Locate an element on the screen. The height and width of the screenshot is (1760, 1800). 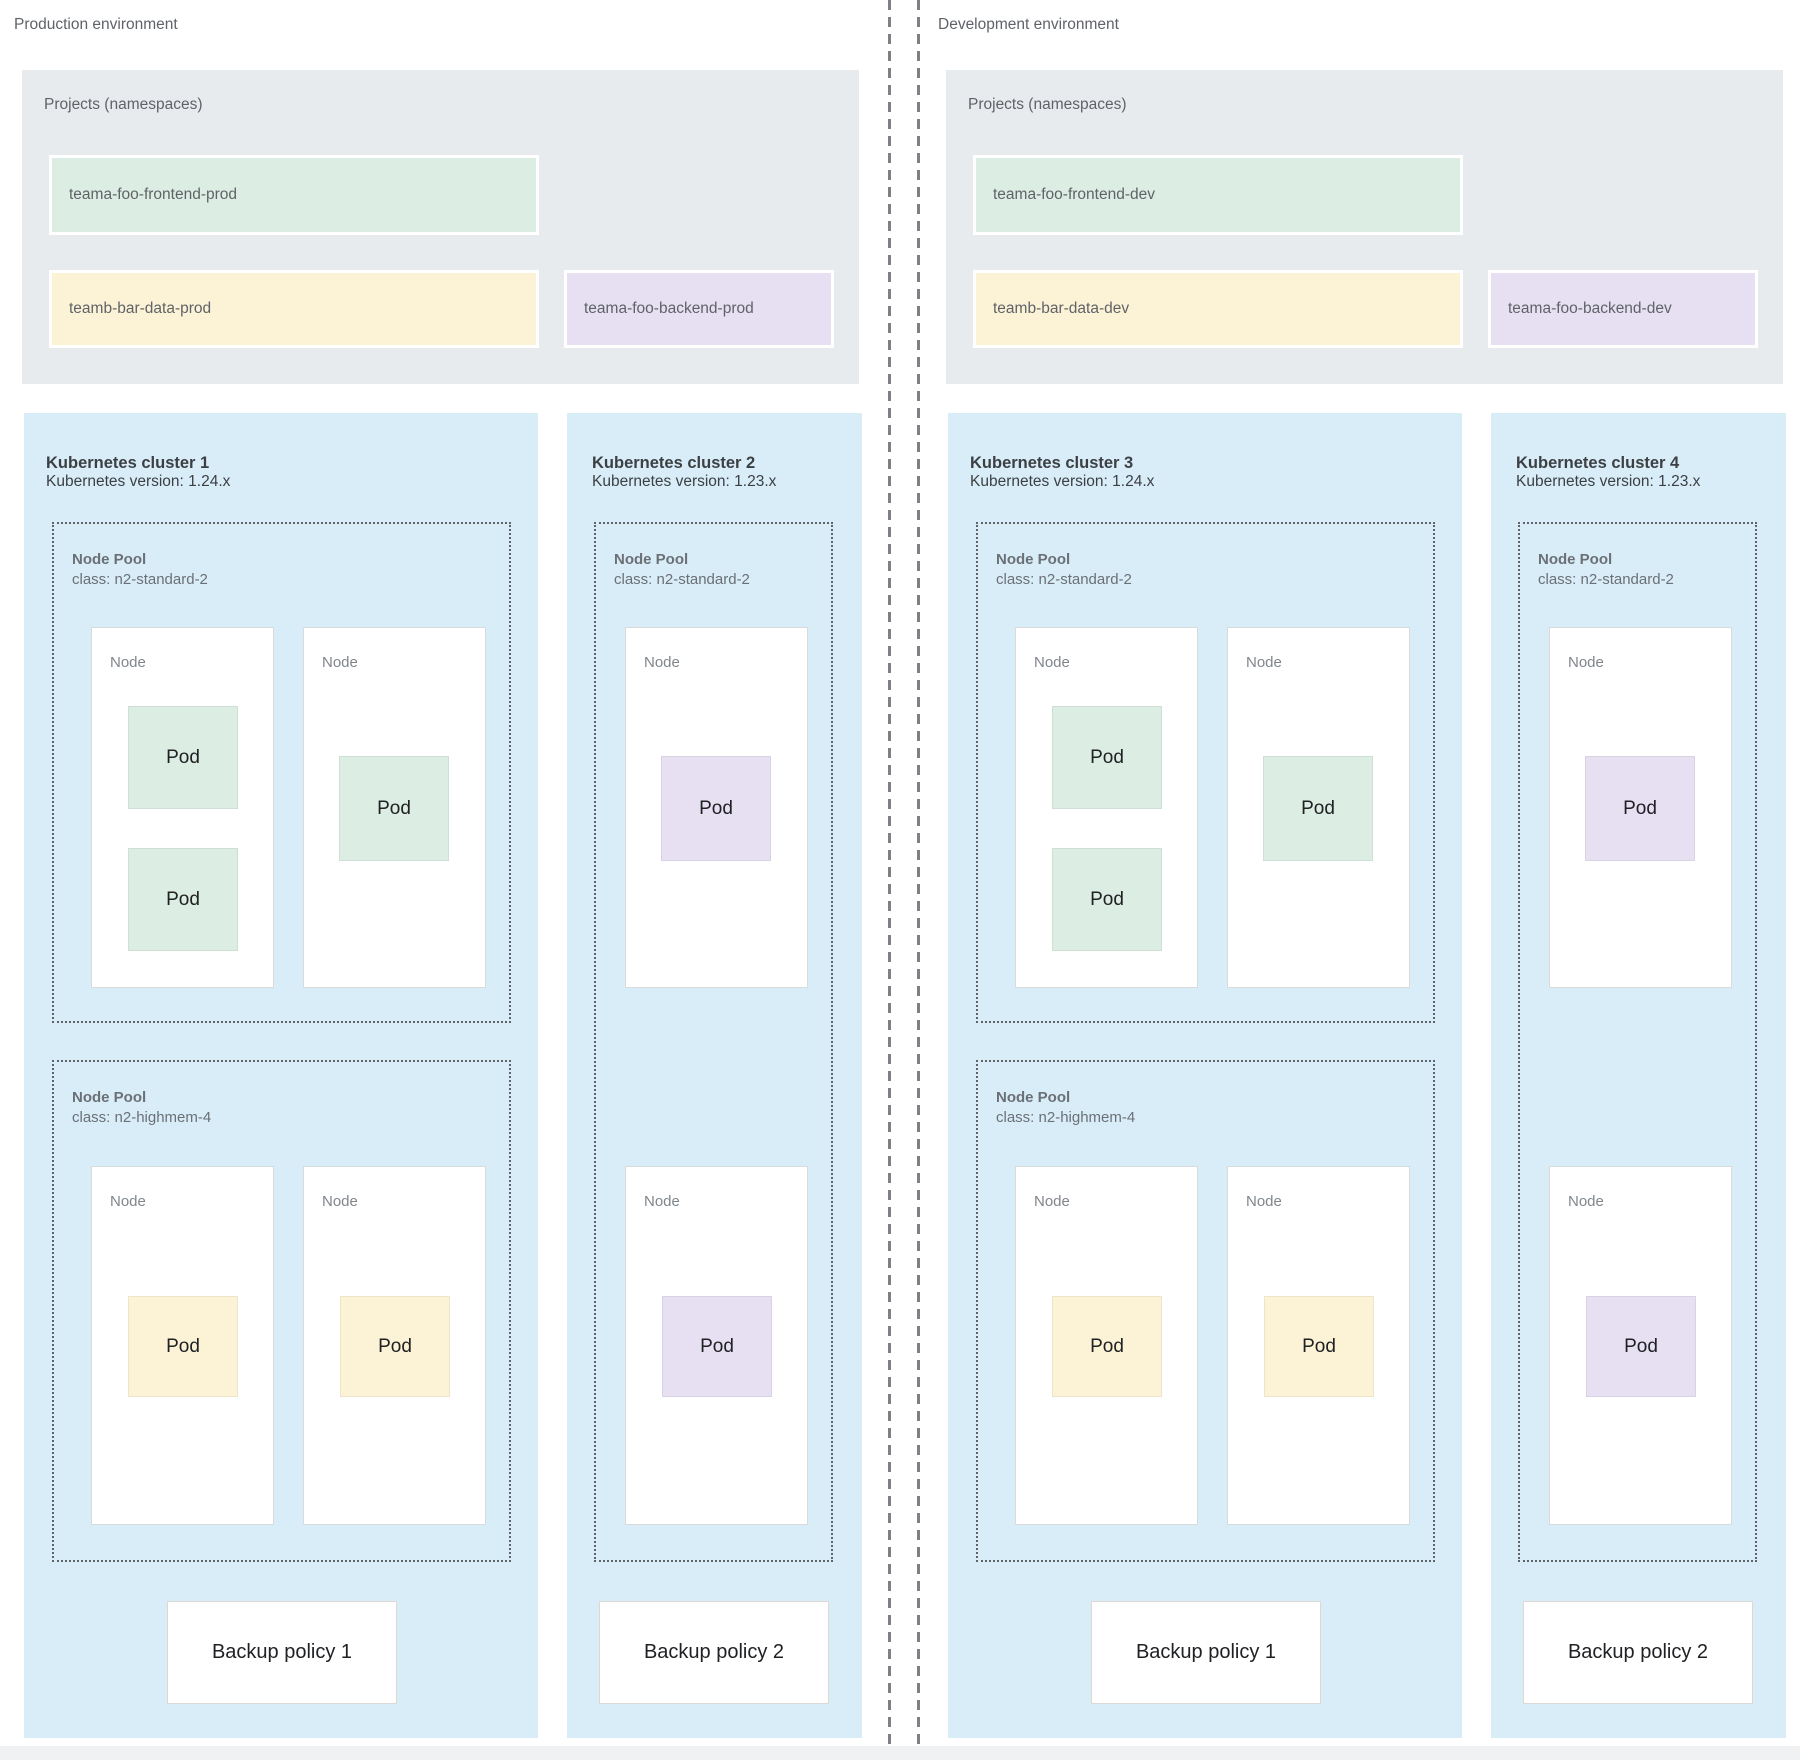
production-environment-label: Production environment is located at coordinates (96, 24).